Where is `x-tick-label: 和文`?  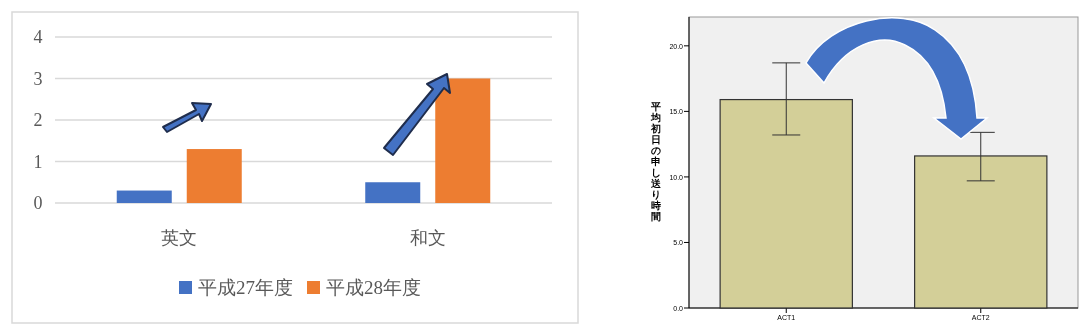
x-tick-label: 和文 is located at coordinates (427, 238).